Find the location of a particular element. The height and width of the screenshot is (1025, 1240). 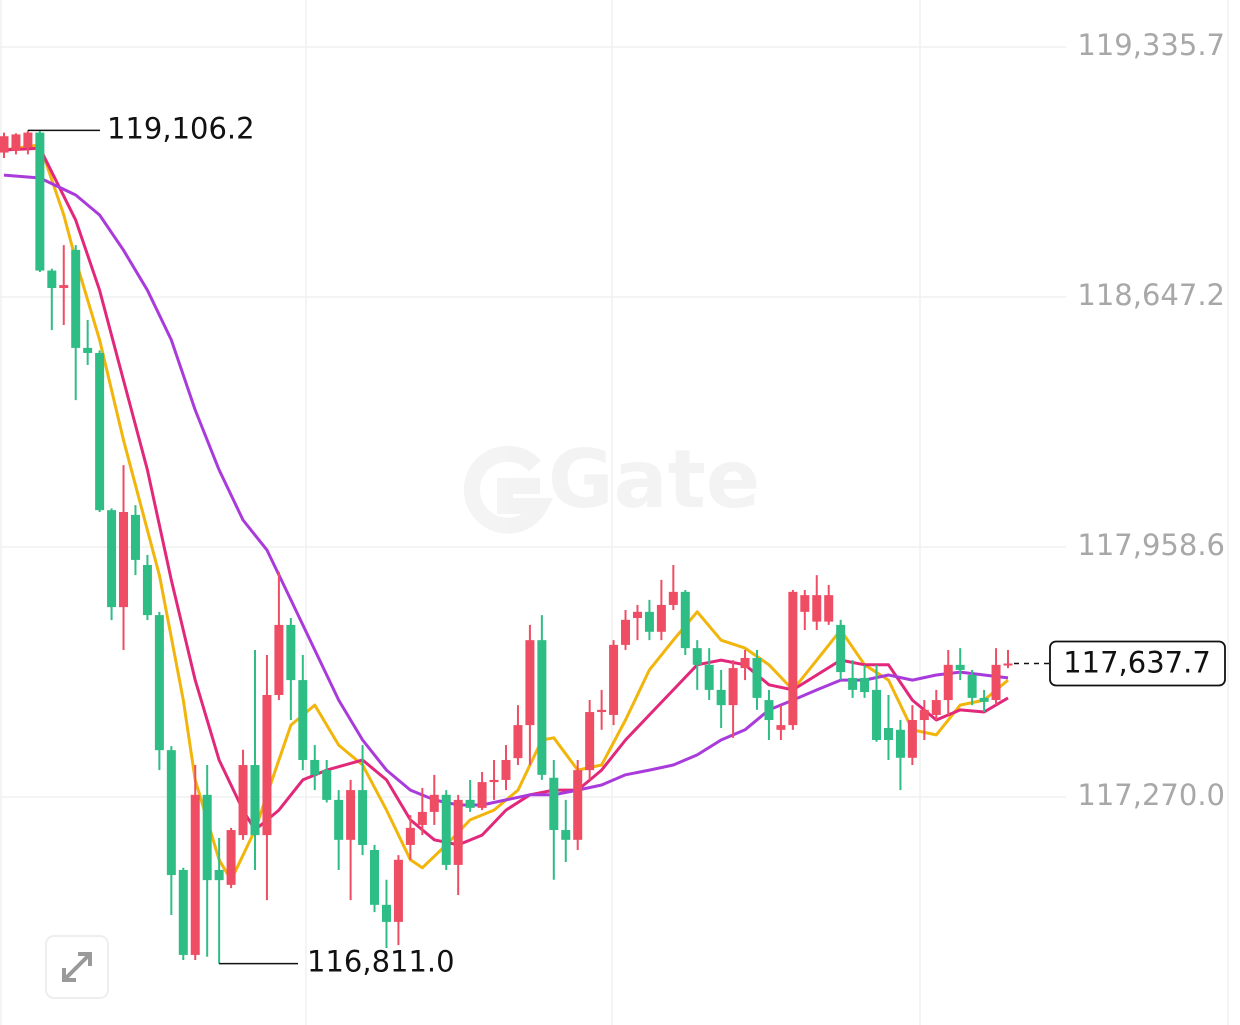

watermark-text: Gate is located at coordinates (654, 479).